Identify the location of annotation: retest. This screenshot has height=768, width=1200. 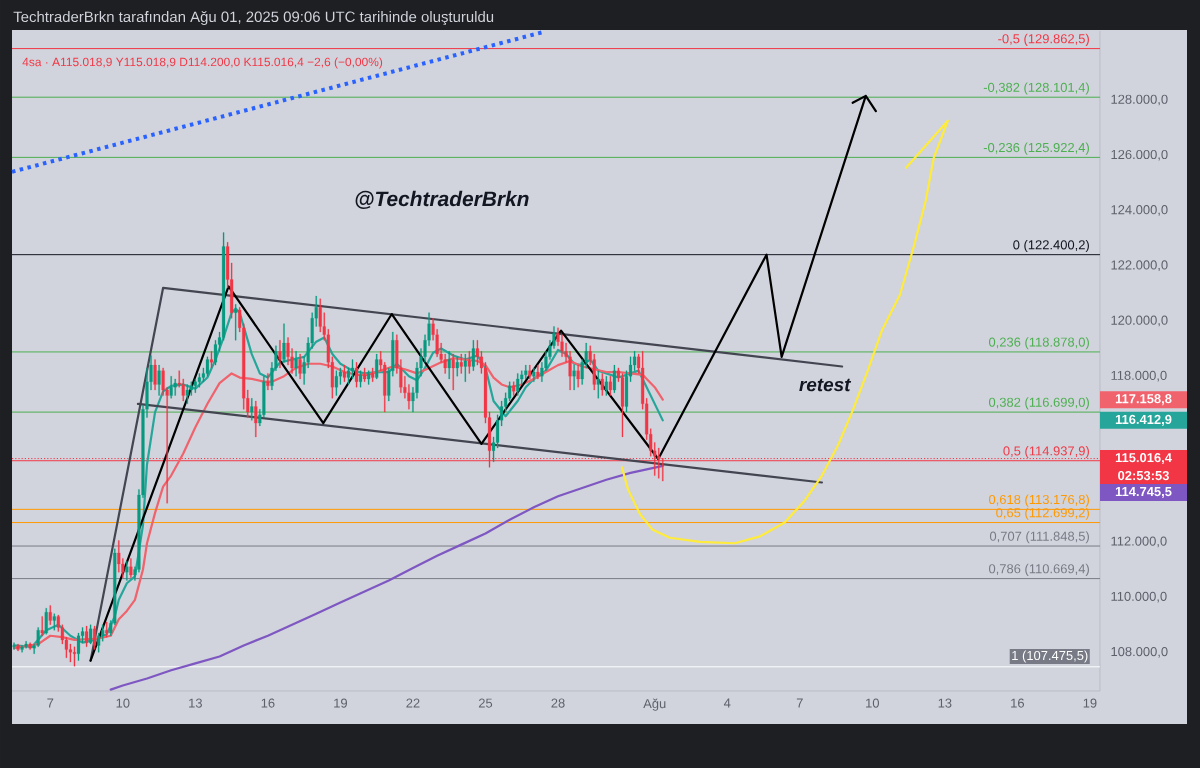
(825, 385).